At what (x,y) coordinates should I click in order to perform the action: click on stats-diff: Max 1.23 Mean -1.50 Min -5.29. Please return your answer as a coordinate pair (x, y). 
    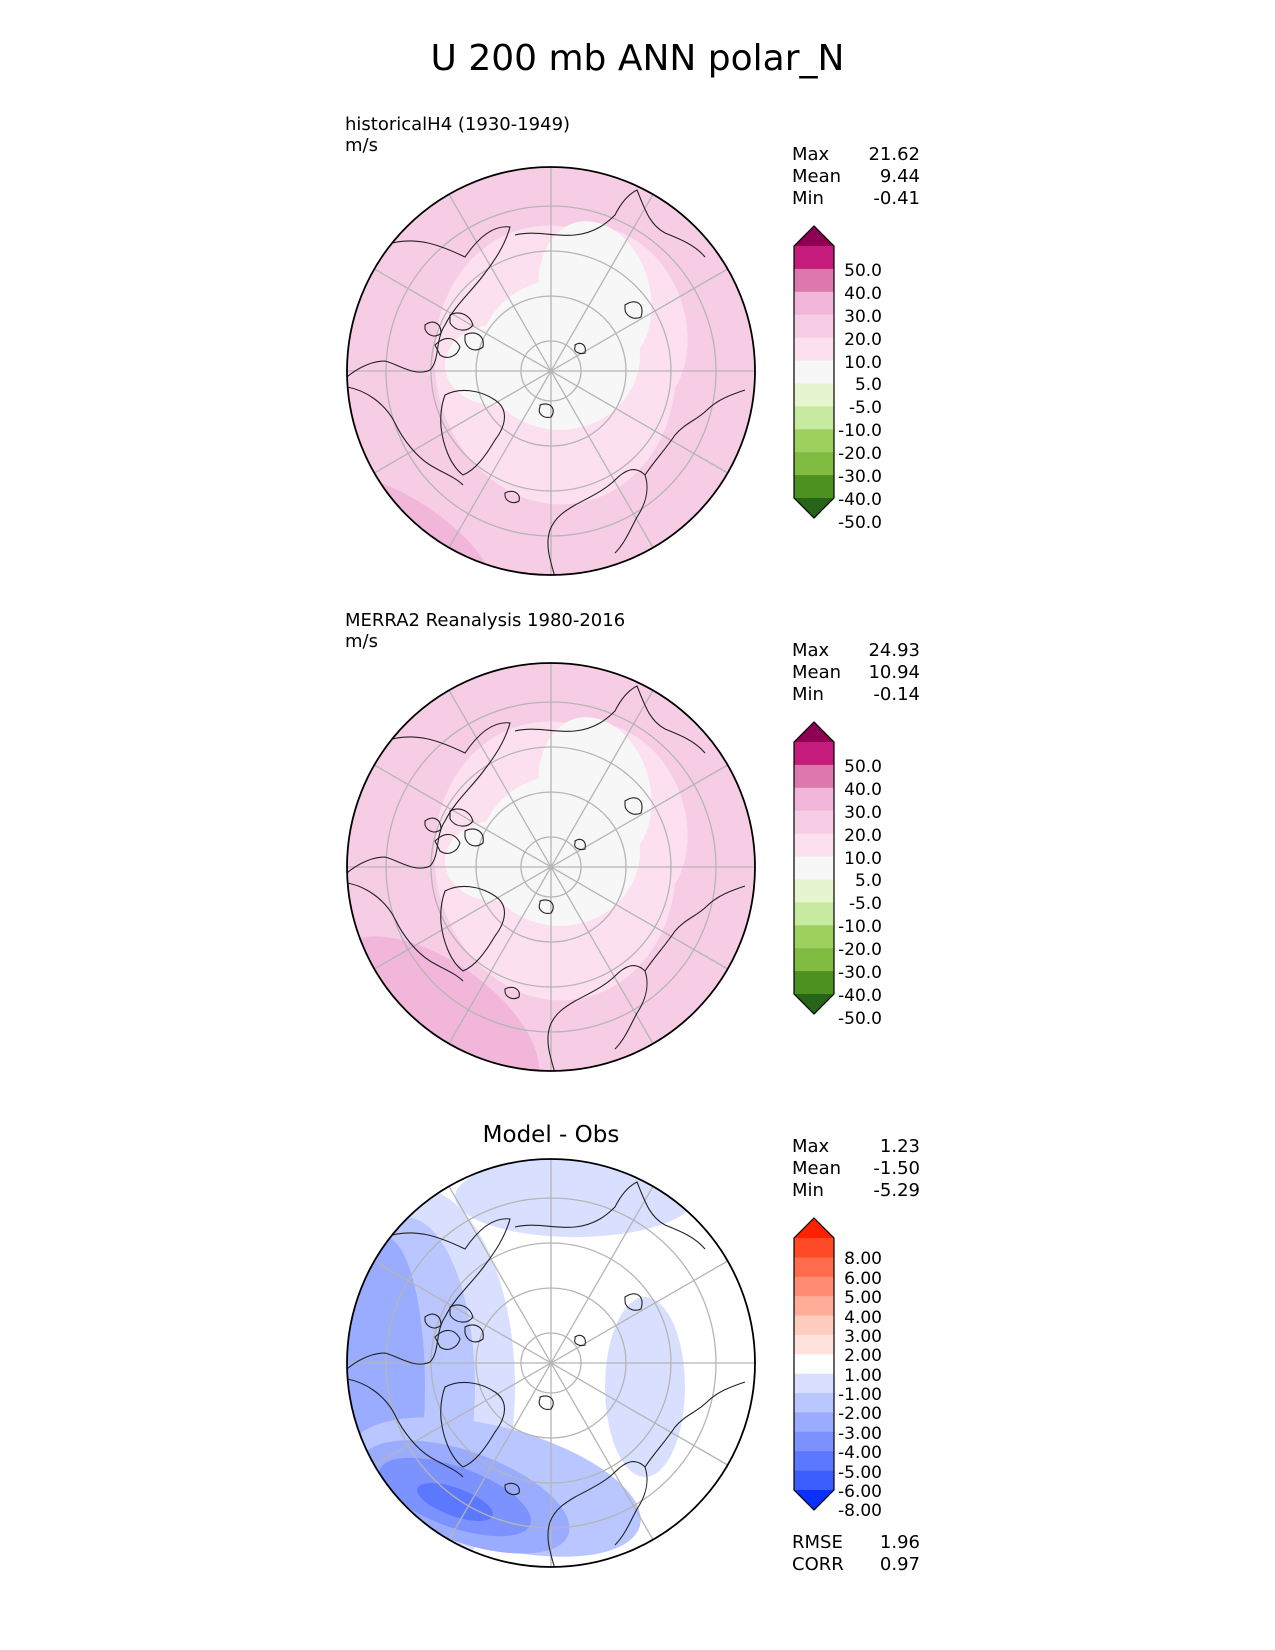
    Looking at the image, I should click on (856, 1169).